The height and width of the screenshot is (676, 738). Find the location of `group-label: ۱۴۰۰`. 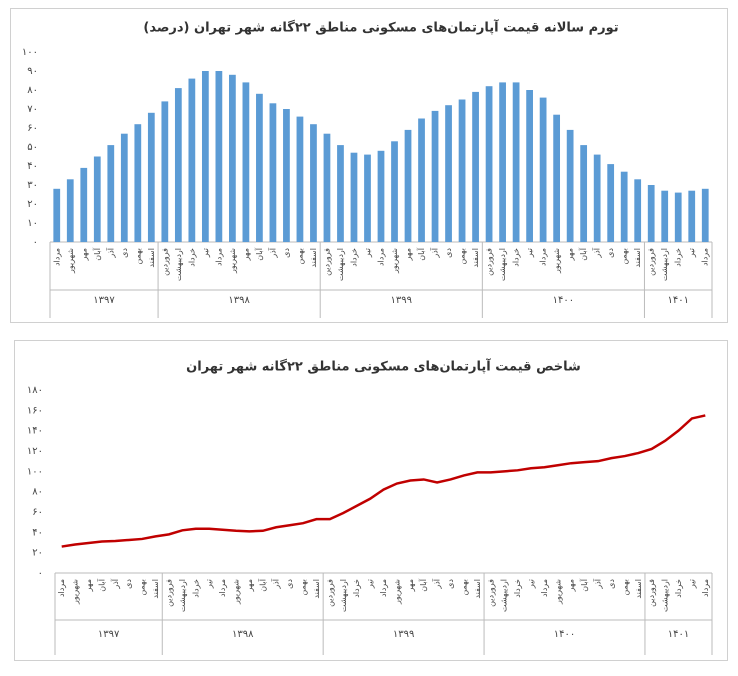

group-label: ۱۴۰۰ is located at coordinates (564, 634).